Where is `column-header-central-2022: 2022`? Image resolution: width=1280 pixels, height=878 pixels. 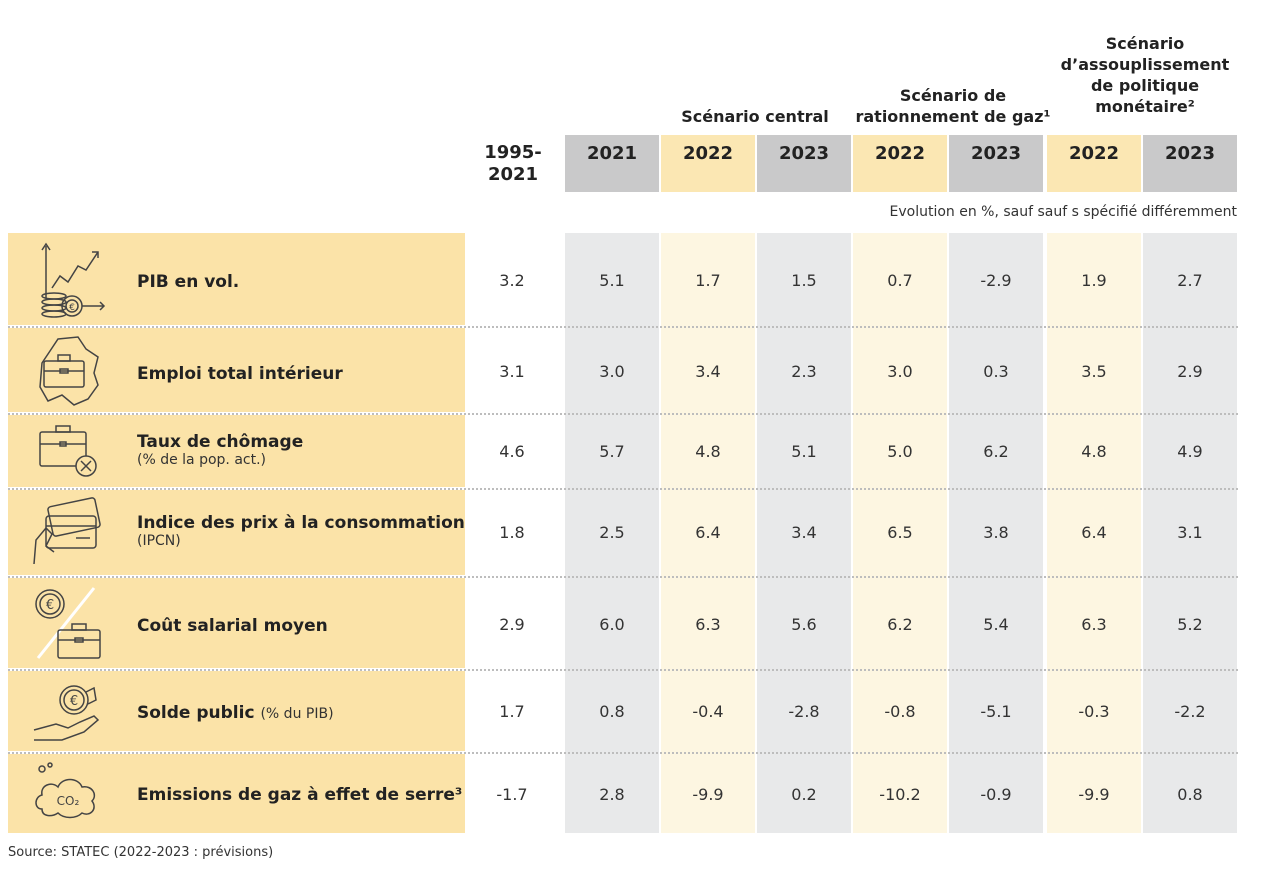 column-header-central-2022: 2022 is located at coordinates (708, 163).